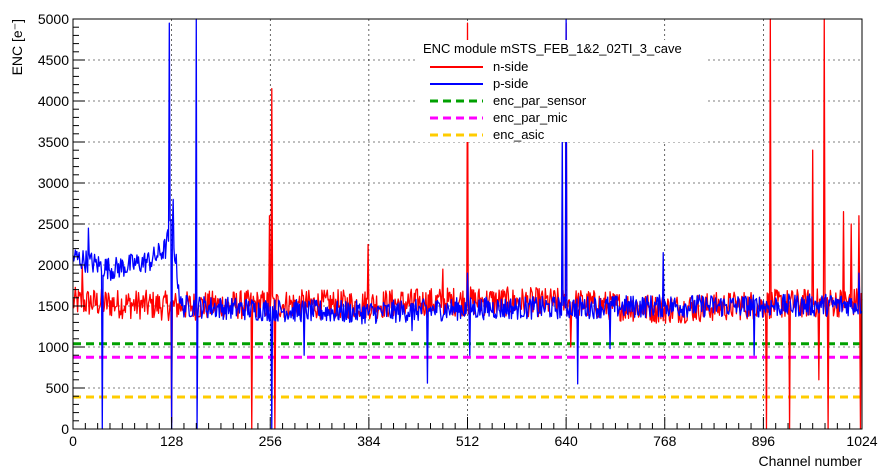 This screenshot has width=887, height=468. I want to click on legend-entry-enc-par-sensor: enc_par_sensor, so click(540, 100).